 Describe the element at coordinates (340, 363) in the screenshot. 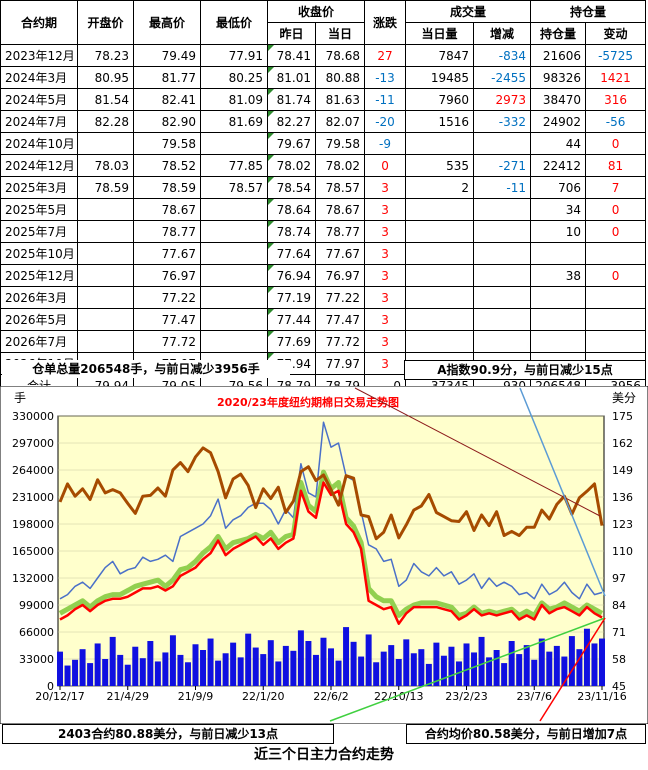

I see `cell-close: 77.97` at that location.